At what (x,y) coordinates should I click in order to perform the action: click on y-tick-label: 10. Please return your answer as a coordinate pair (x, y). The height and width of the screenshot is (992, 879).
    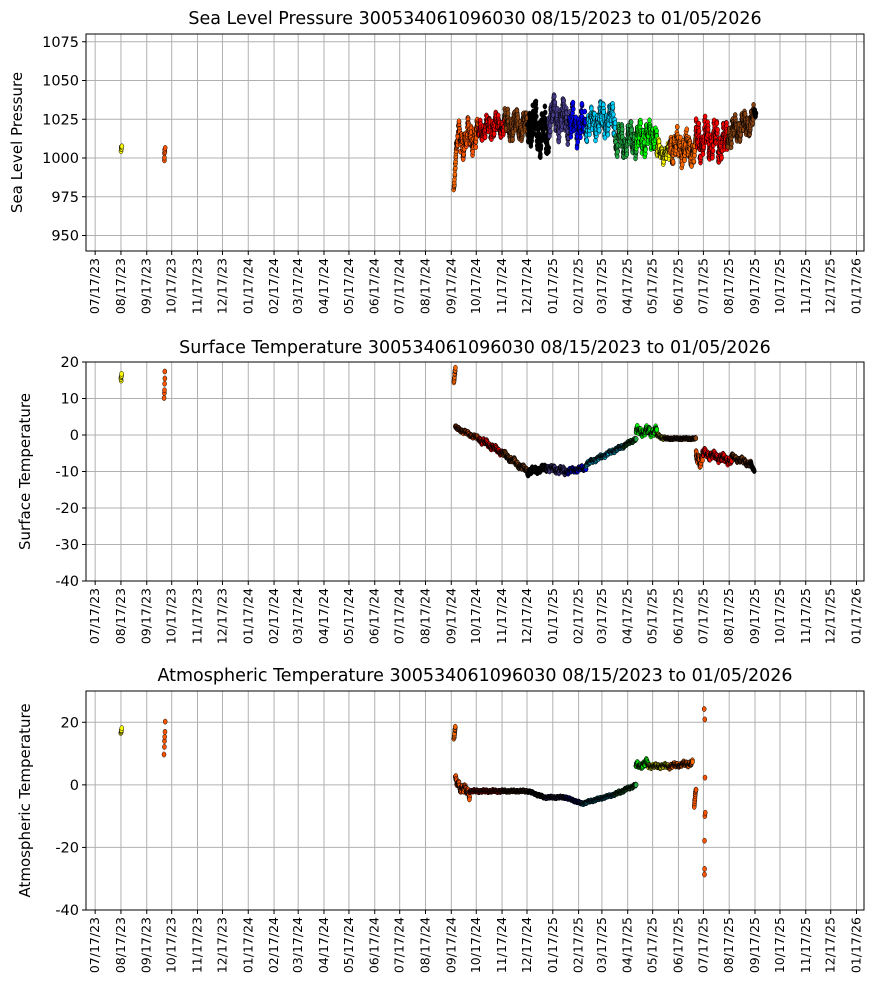
    Looking at the image, I should click on (70, 400).